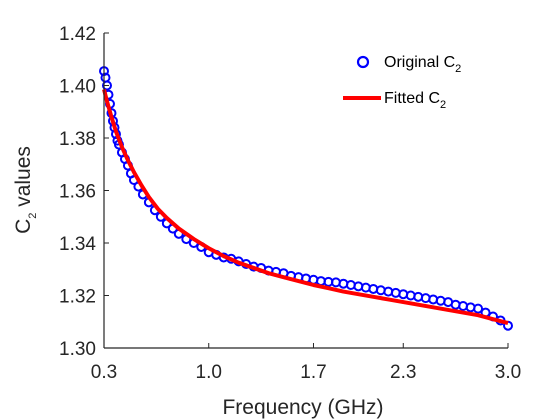 The height and width of the screenshot is (420, 560). Describe the element at coordinates (403, 372) in the screenshot. I see `x-tick-label: 2.3` at that location.